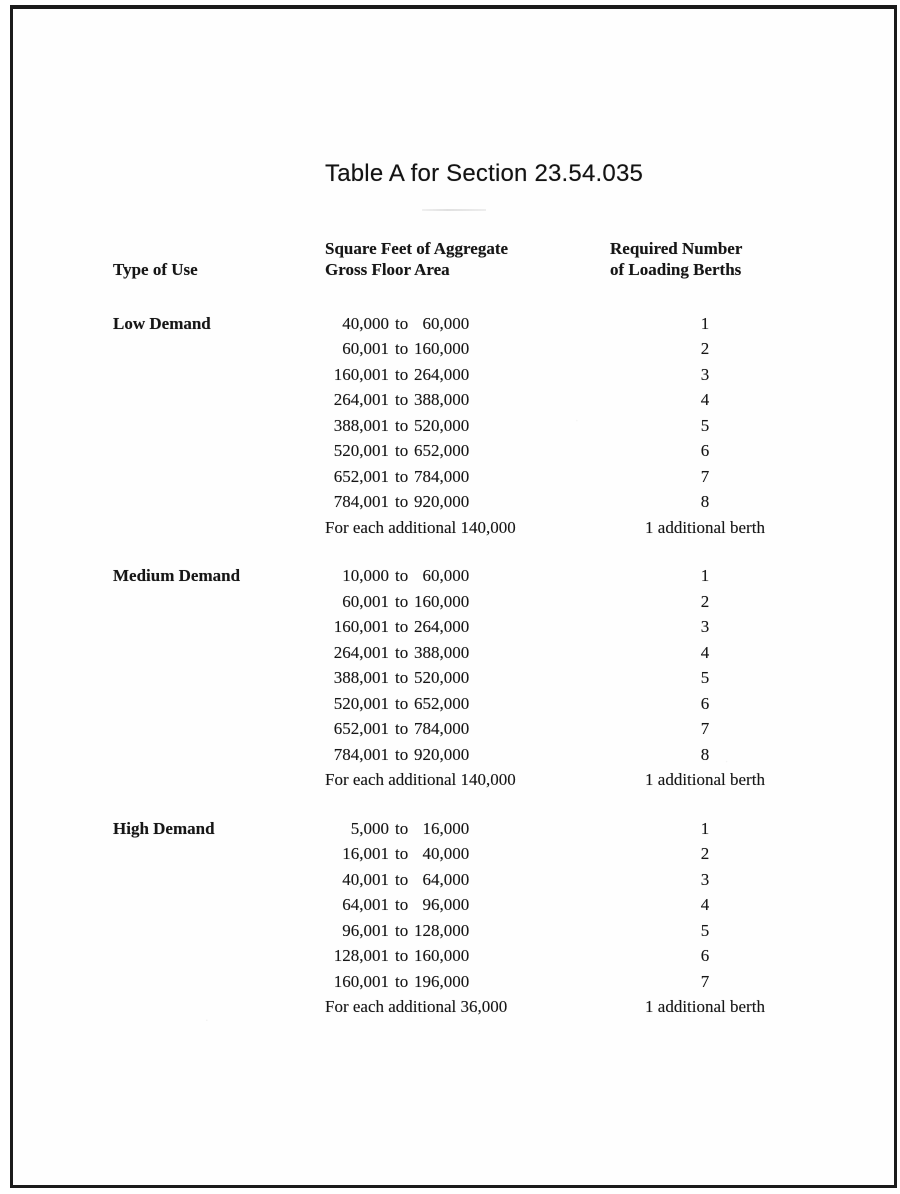 The height and width of the screenshot is (1194, 900). Describe the element at coordinates (365, 930) in the screenshot. I see `range-from-value: 96,001` at that location.